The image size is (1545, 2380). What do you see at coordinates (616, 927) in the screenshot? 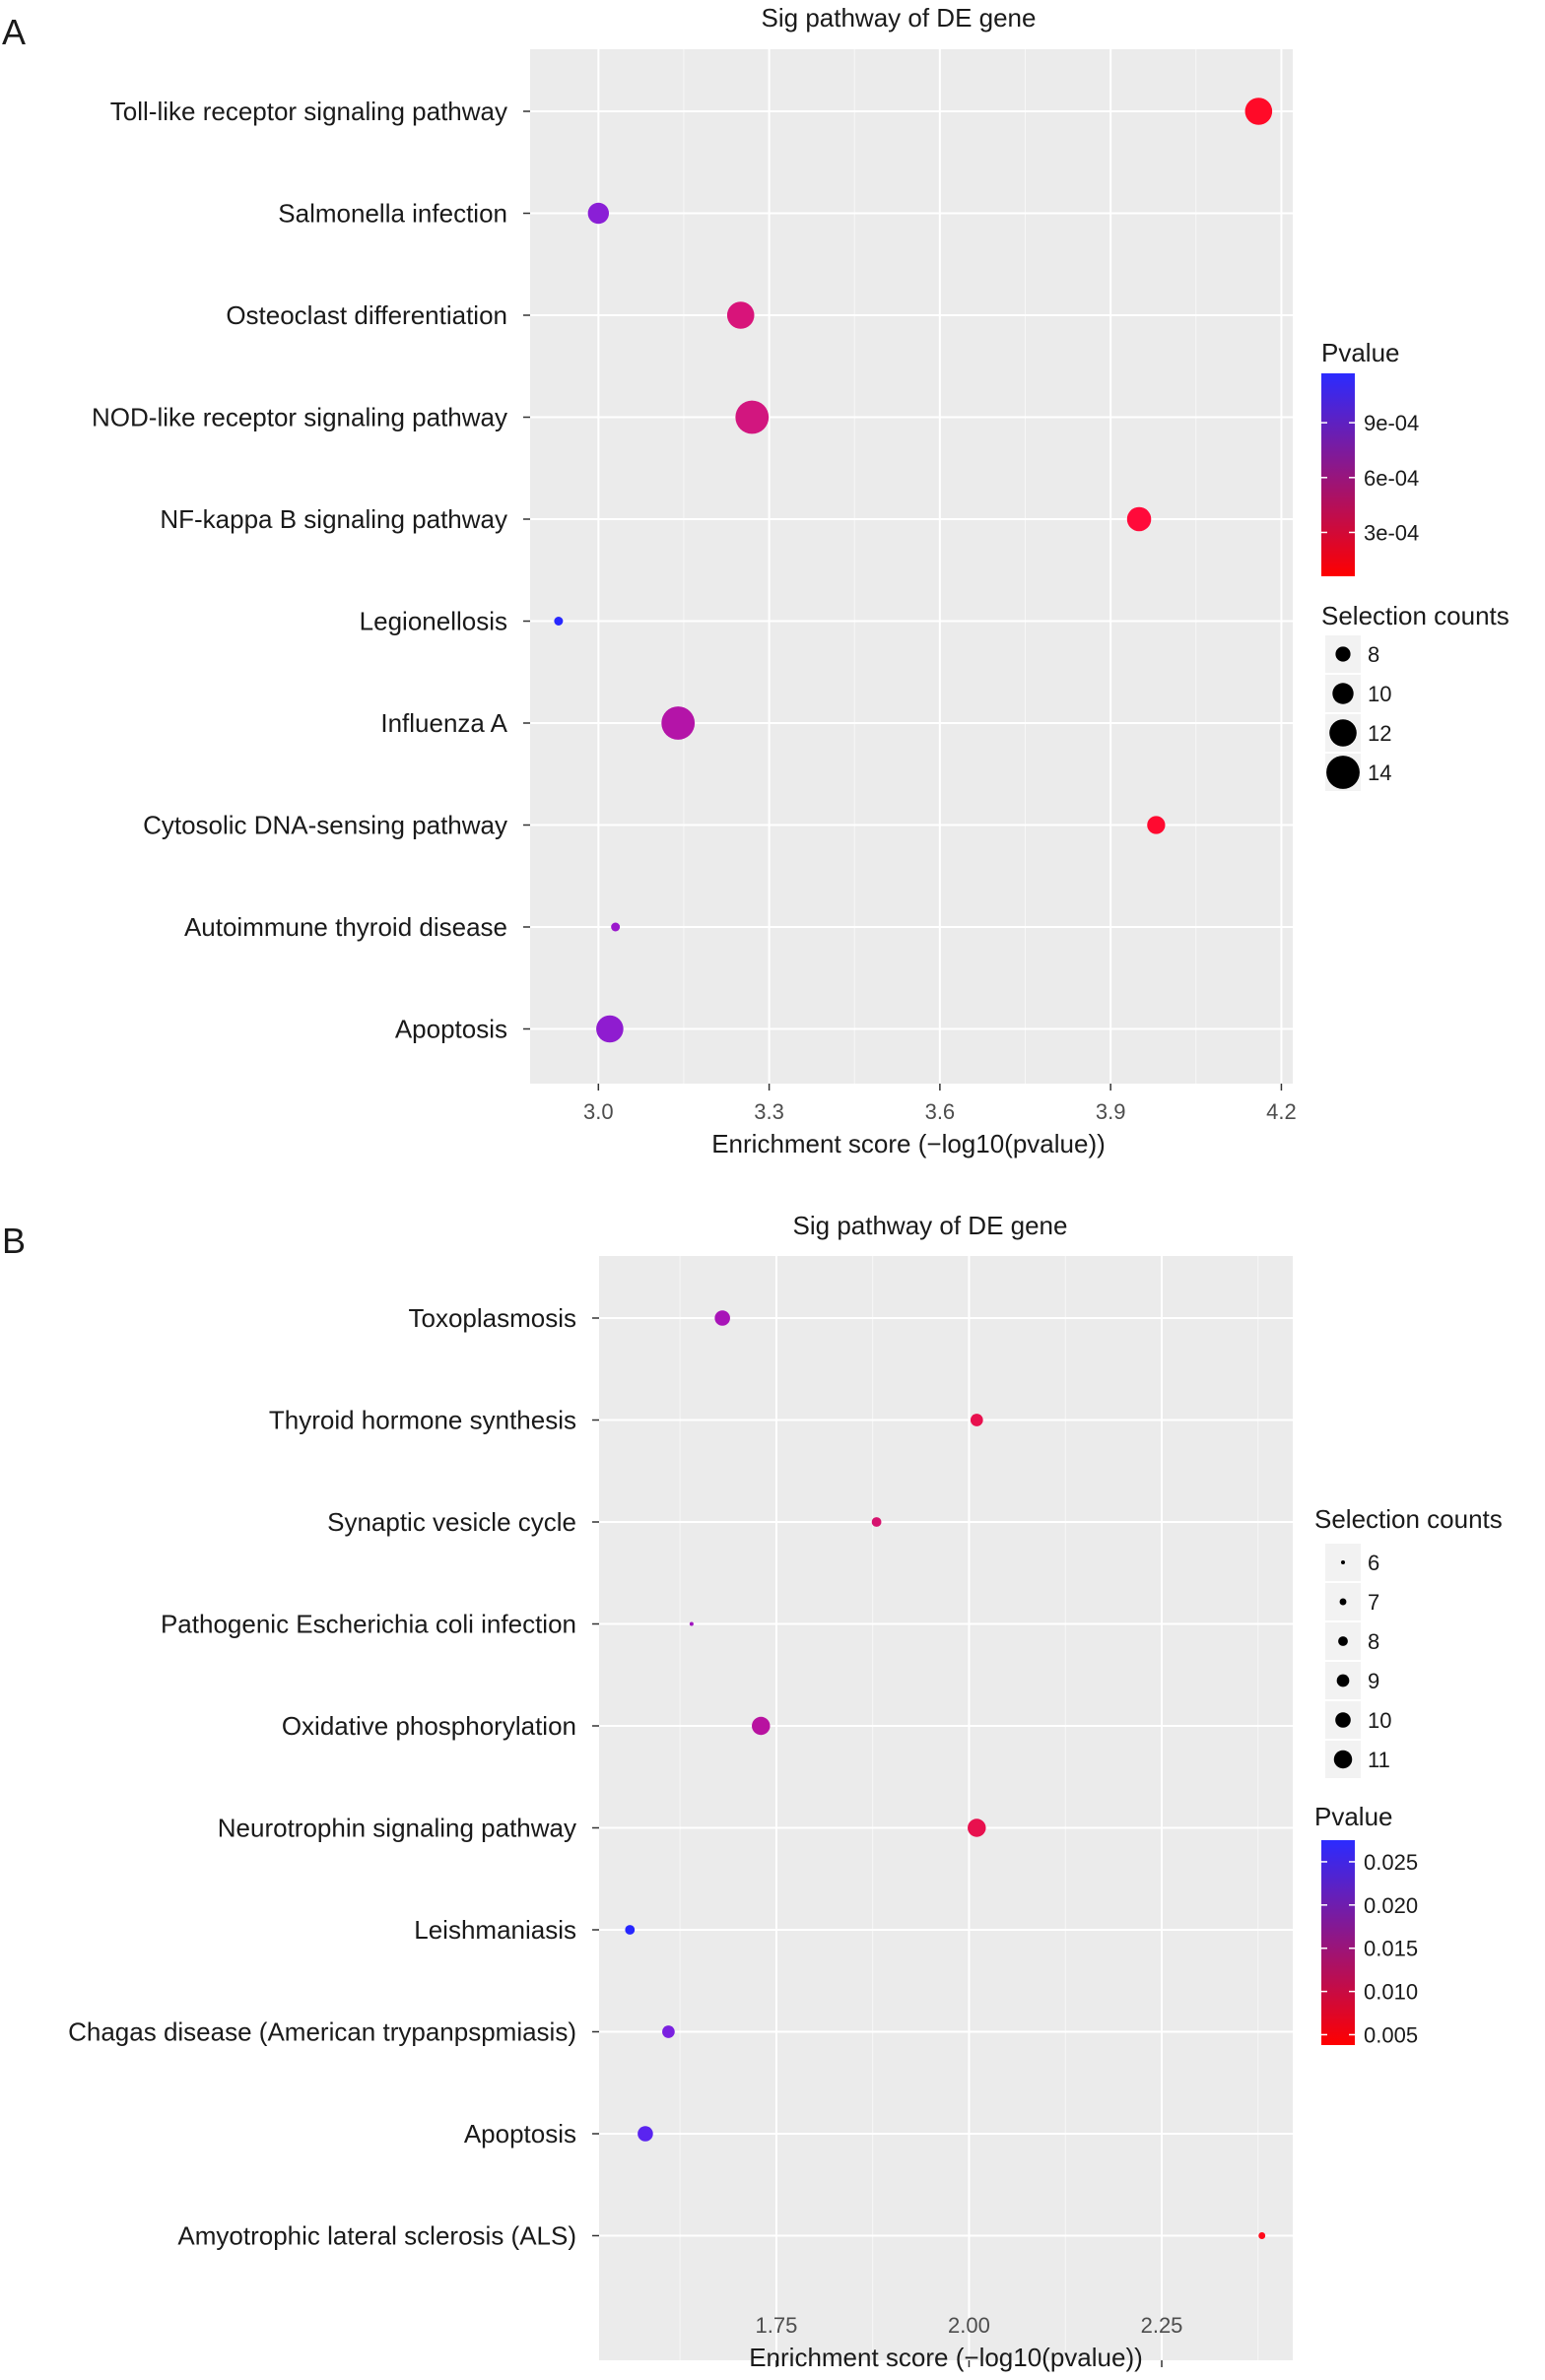
I see `point-autoimmune-thyroid-disease` at bounding box center [616, 927].